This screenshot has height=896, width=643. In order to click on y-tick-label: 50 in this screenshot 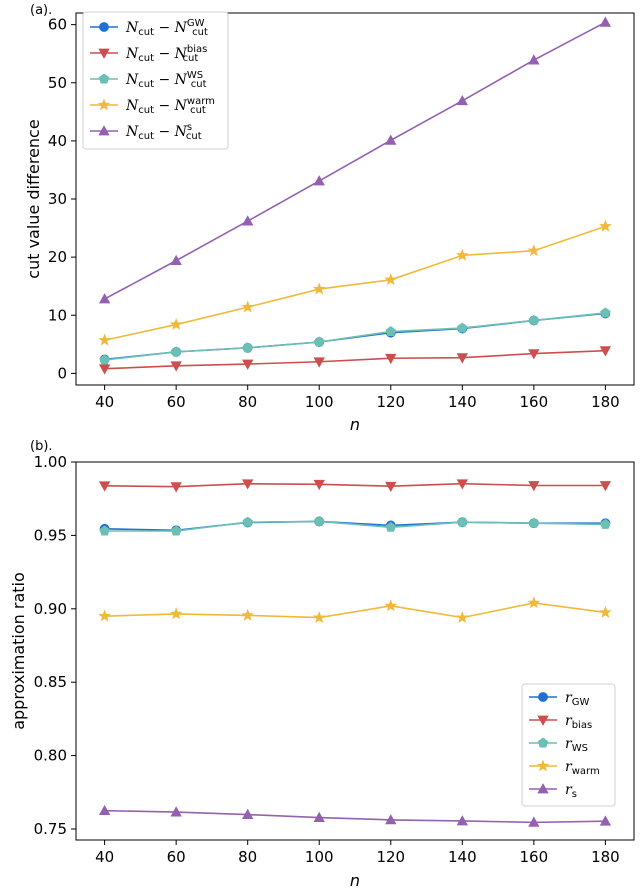, I will do `click(57, 83)`.